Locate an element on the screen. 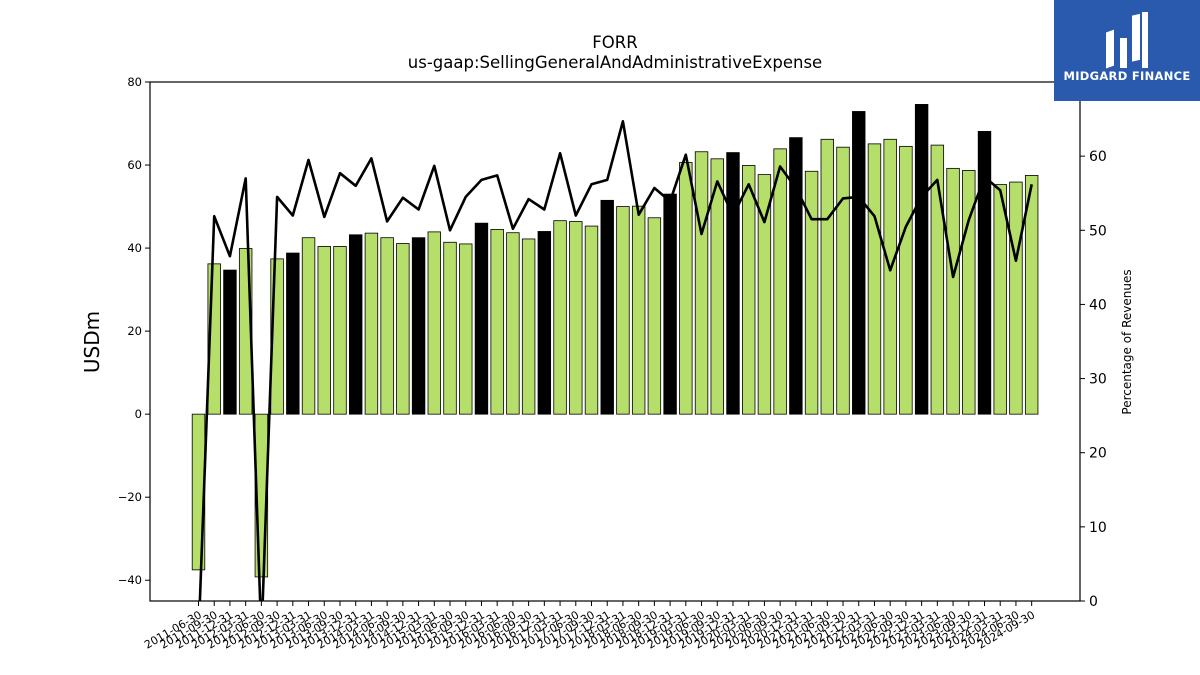 The height and width of the screenshot is (675, 1200). y2-tick-label: 60 is located at coordinates (1098, 157).